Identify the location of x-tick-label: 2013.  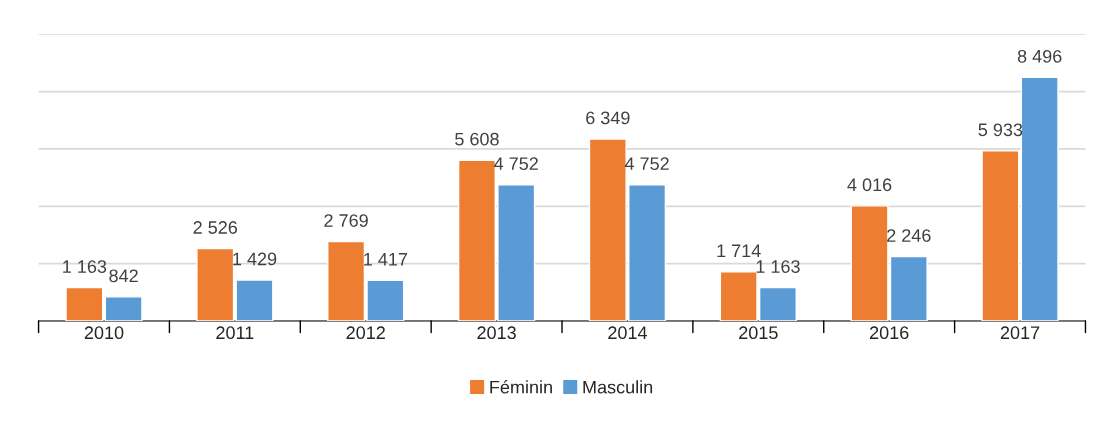
(496, 333).